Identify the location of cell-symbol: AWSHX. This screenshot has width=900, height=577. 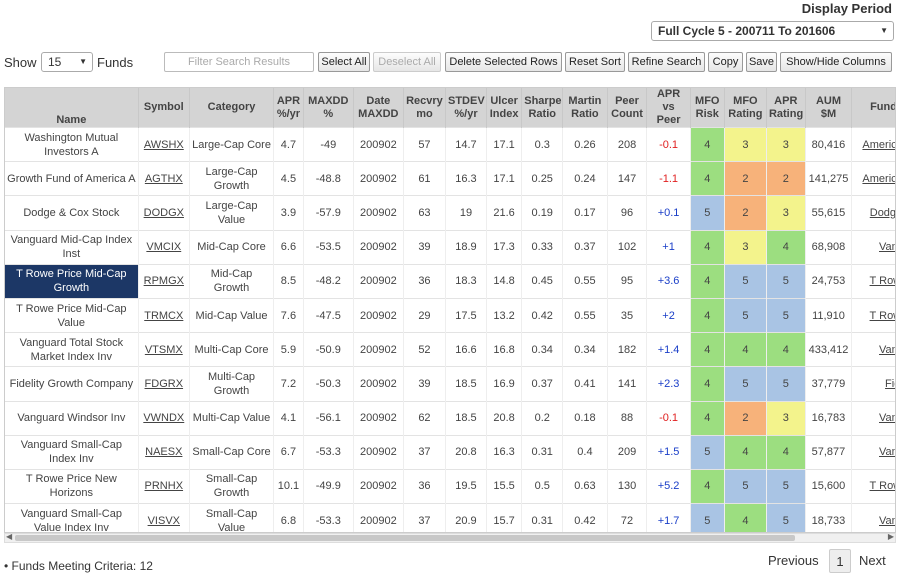
(164, 144).